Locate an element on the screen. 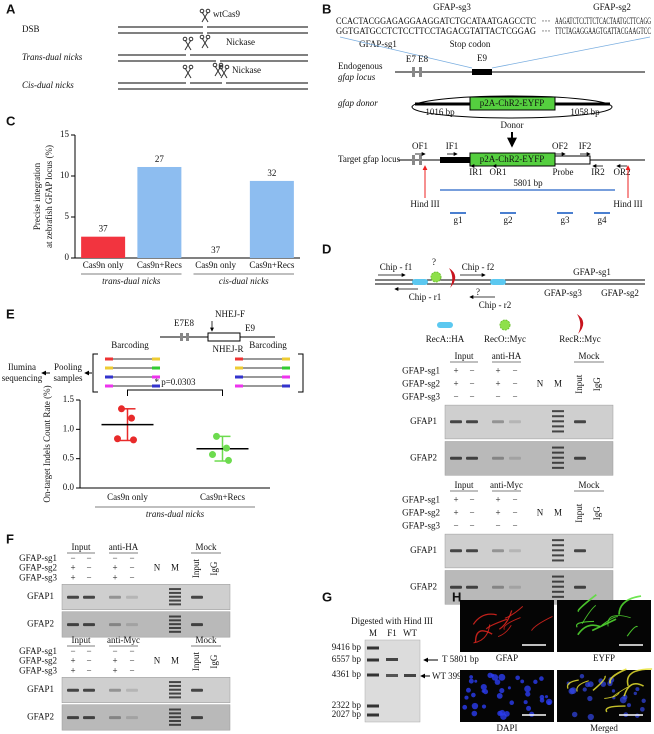 Image resolution: width=654 pixels, height=734 pixels. x-tick-label: Cas9n only is located at coordinates (103, 265).